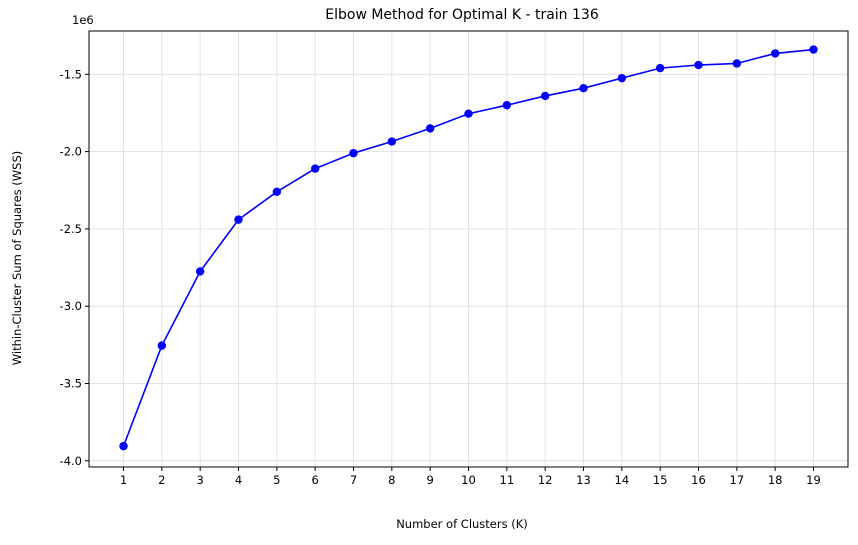  Describe the element at coordinates (468, 480) in the screenshot. I see `x-tick-label: 10` at that location.